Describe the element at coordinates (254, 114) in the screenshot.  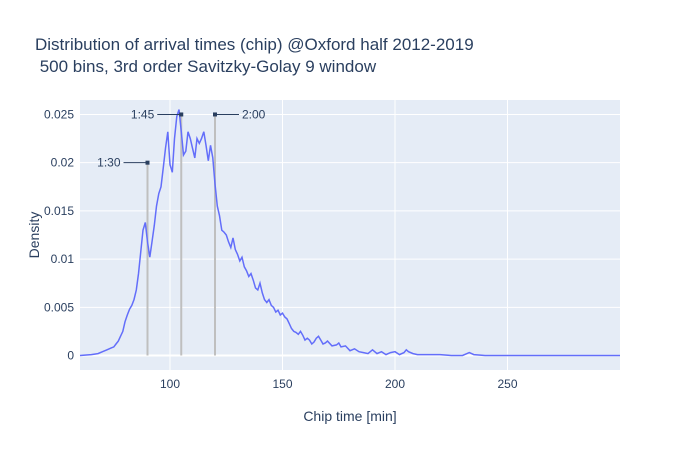
I see `annotation-label: 2:00` at that location.